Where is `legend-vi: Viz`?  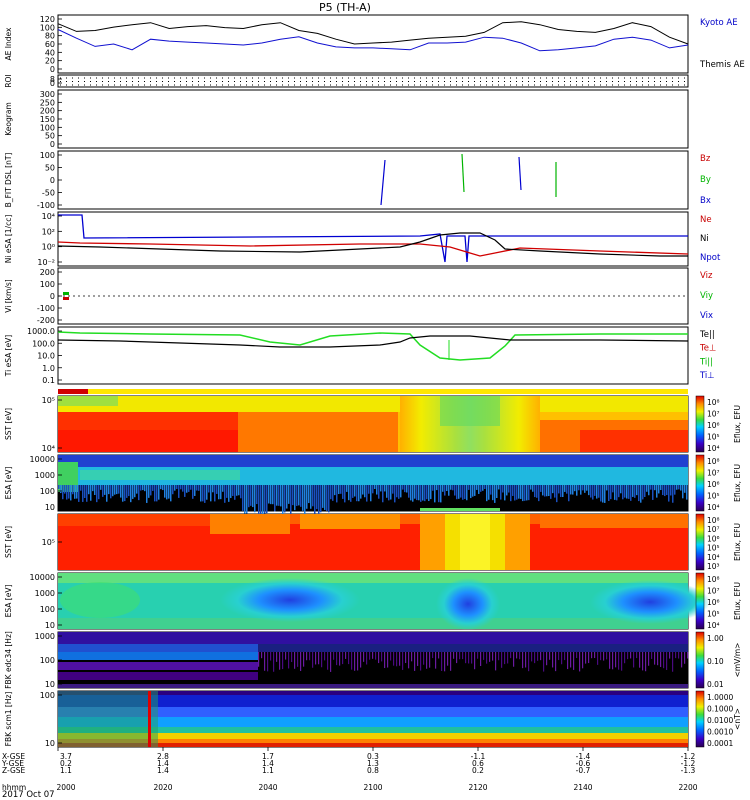
legend-vi: Viz is located at coordinates (706, 276).